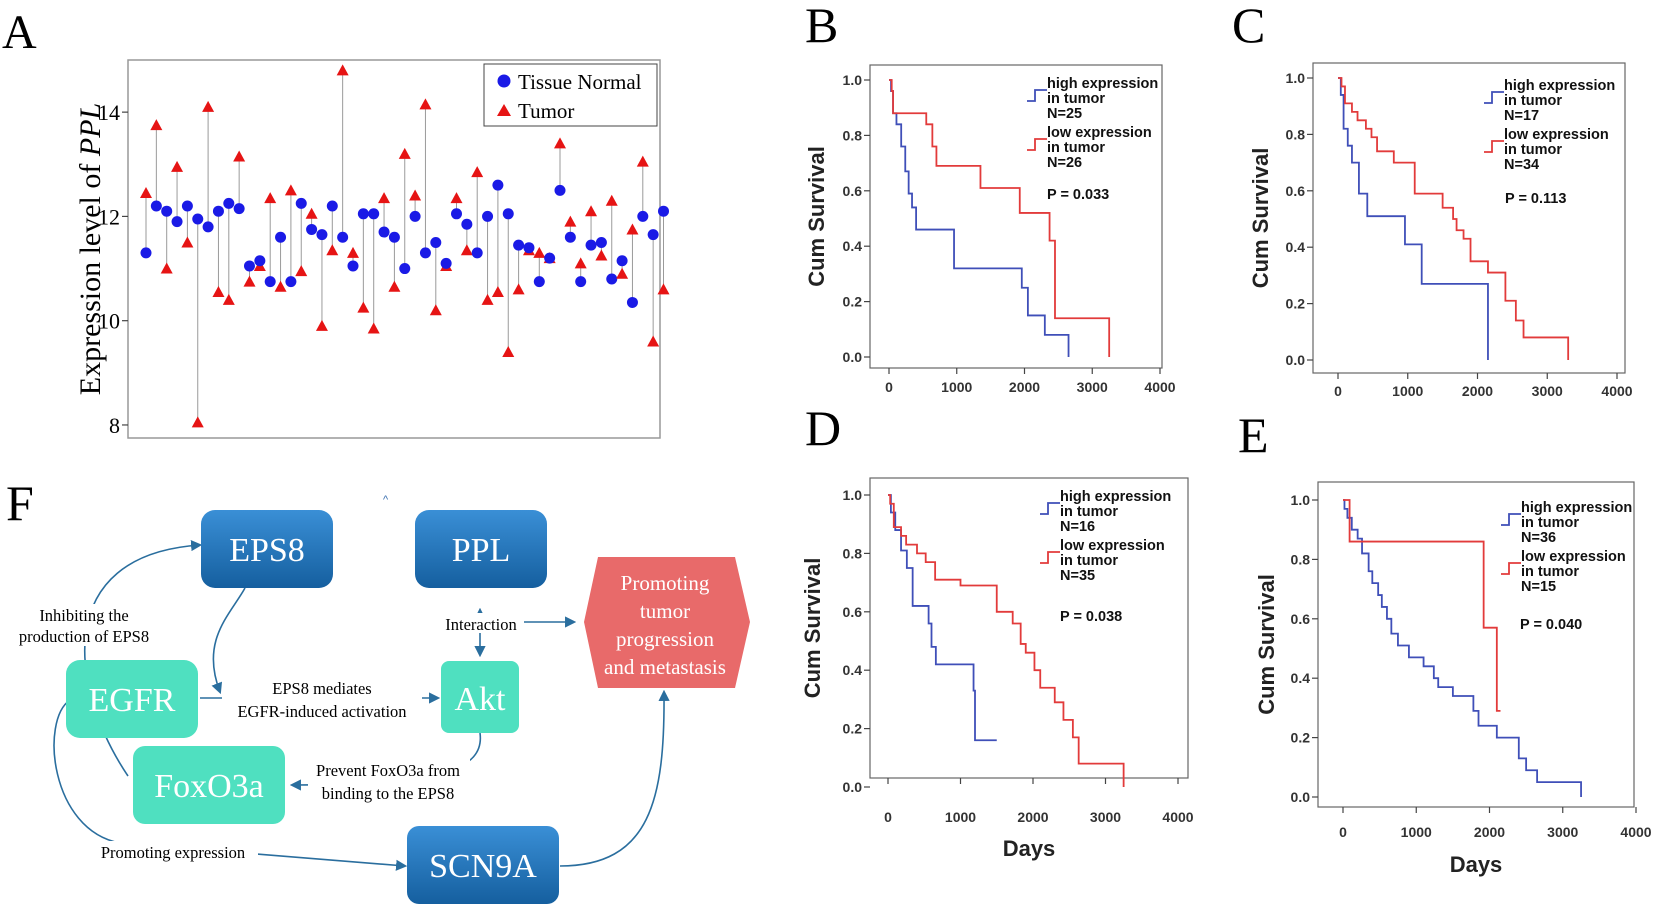  What do you see at coordinates (20, 503) in the screenshot?
I see `panel-label-f: F` at bounding box center [20, 503].